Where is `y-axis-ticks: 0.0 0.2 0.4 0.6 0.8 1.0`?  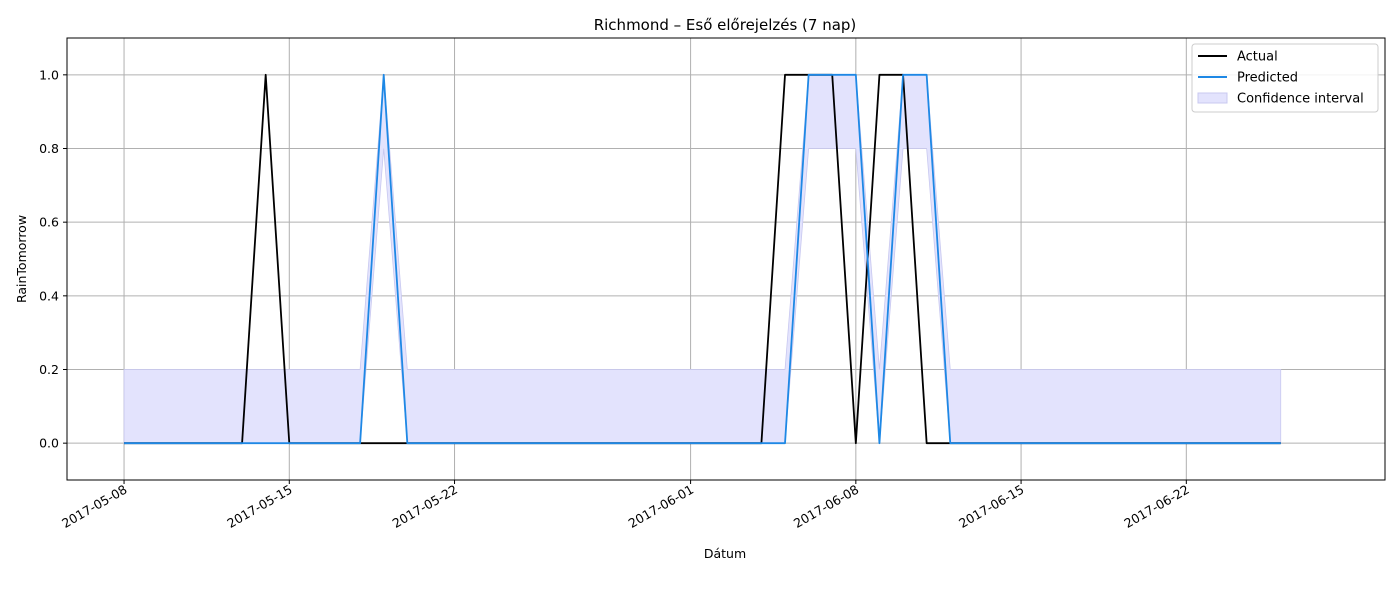 y-axis-ticks: 0.0 0.2 0.4 0.6 0.8 1.0 is located at coordinates (53, 259).